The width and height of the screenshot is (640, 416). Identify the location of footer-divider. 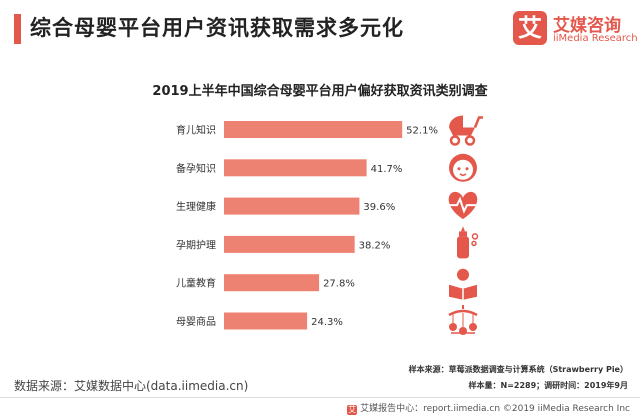
(320, 397).